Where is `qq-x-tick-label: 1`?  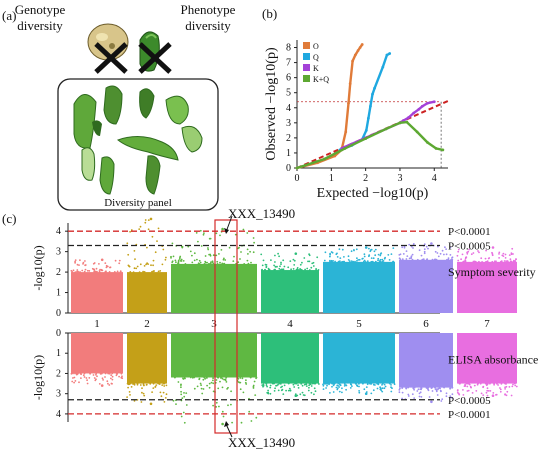
qq-x-tick-label: 1 is located at coordinates (331, 178).